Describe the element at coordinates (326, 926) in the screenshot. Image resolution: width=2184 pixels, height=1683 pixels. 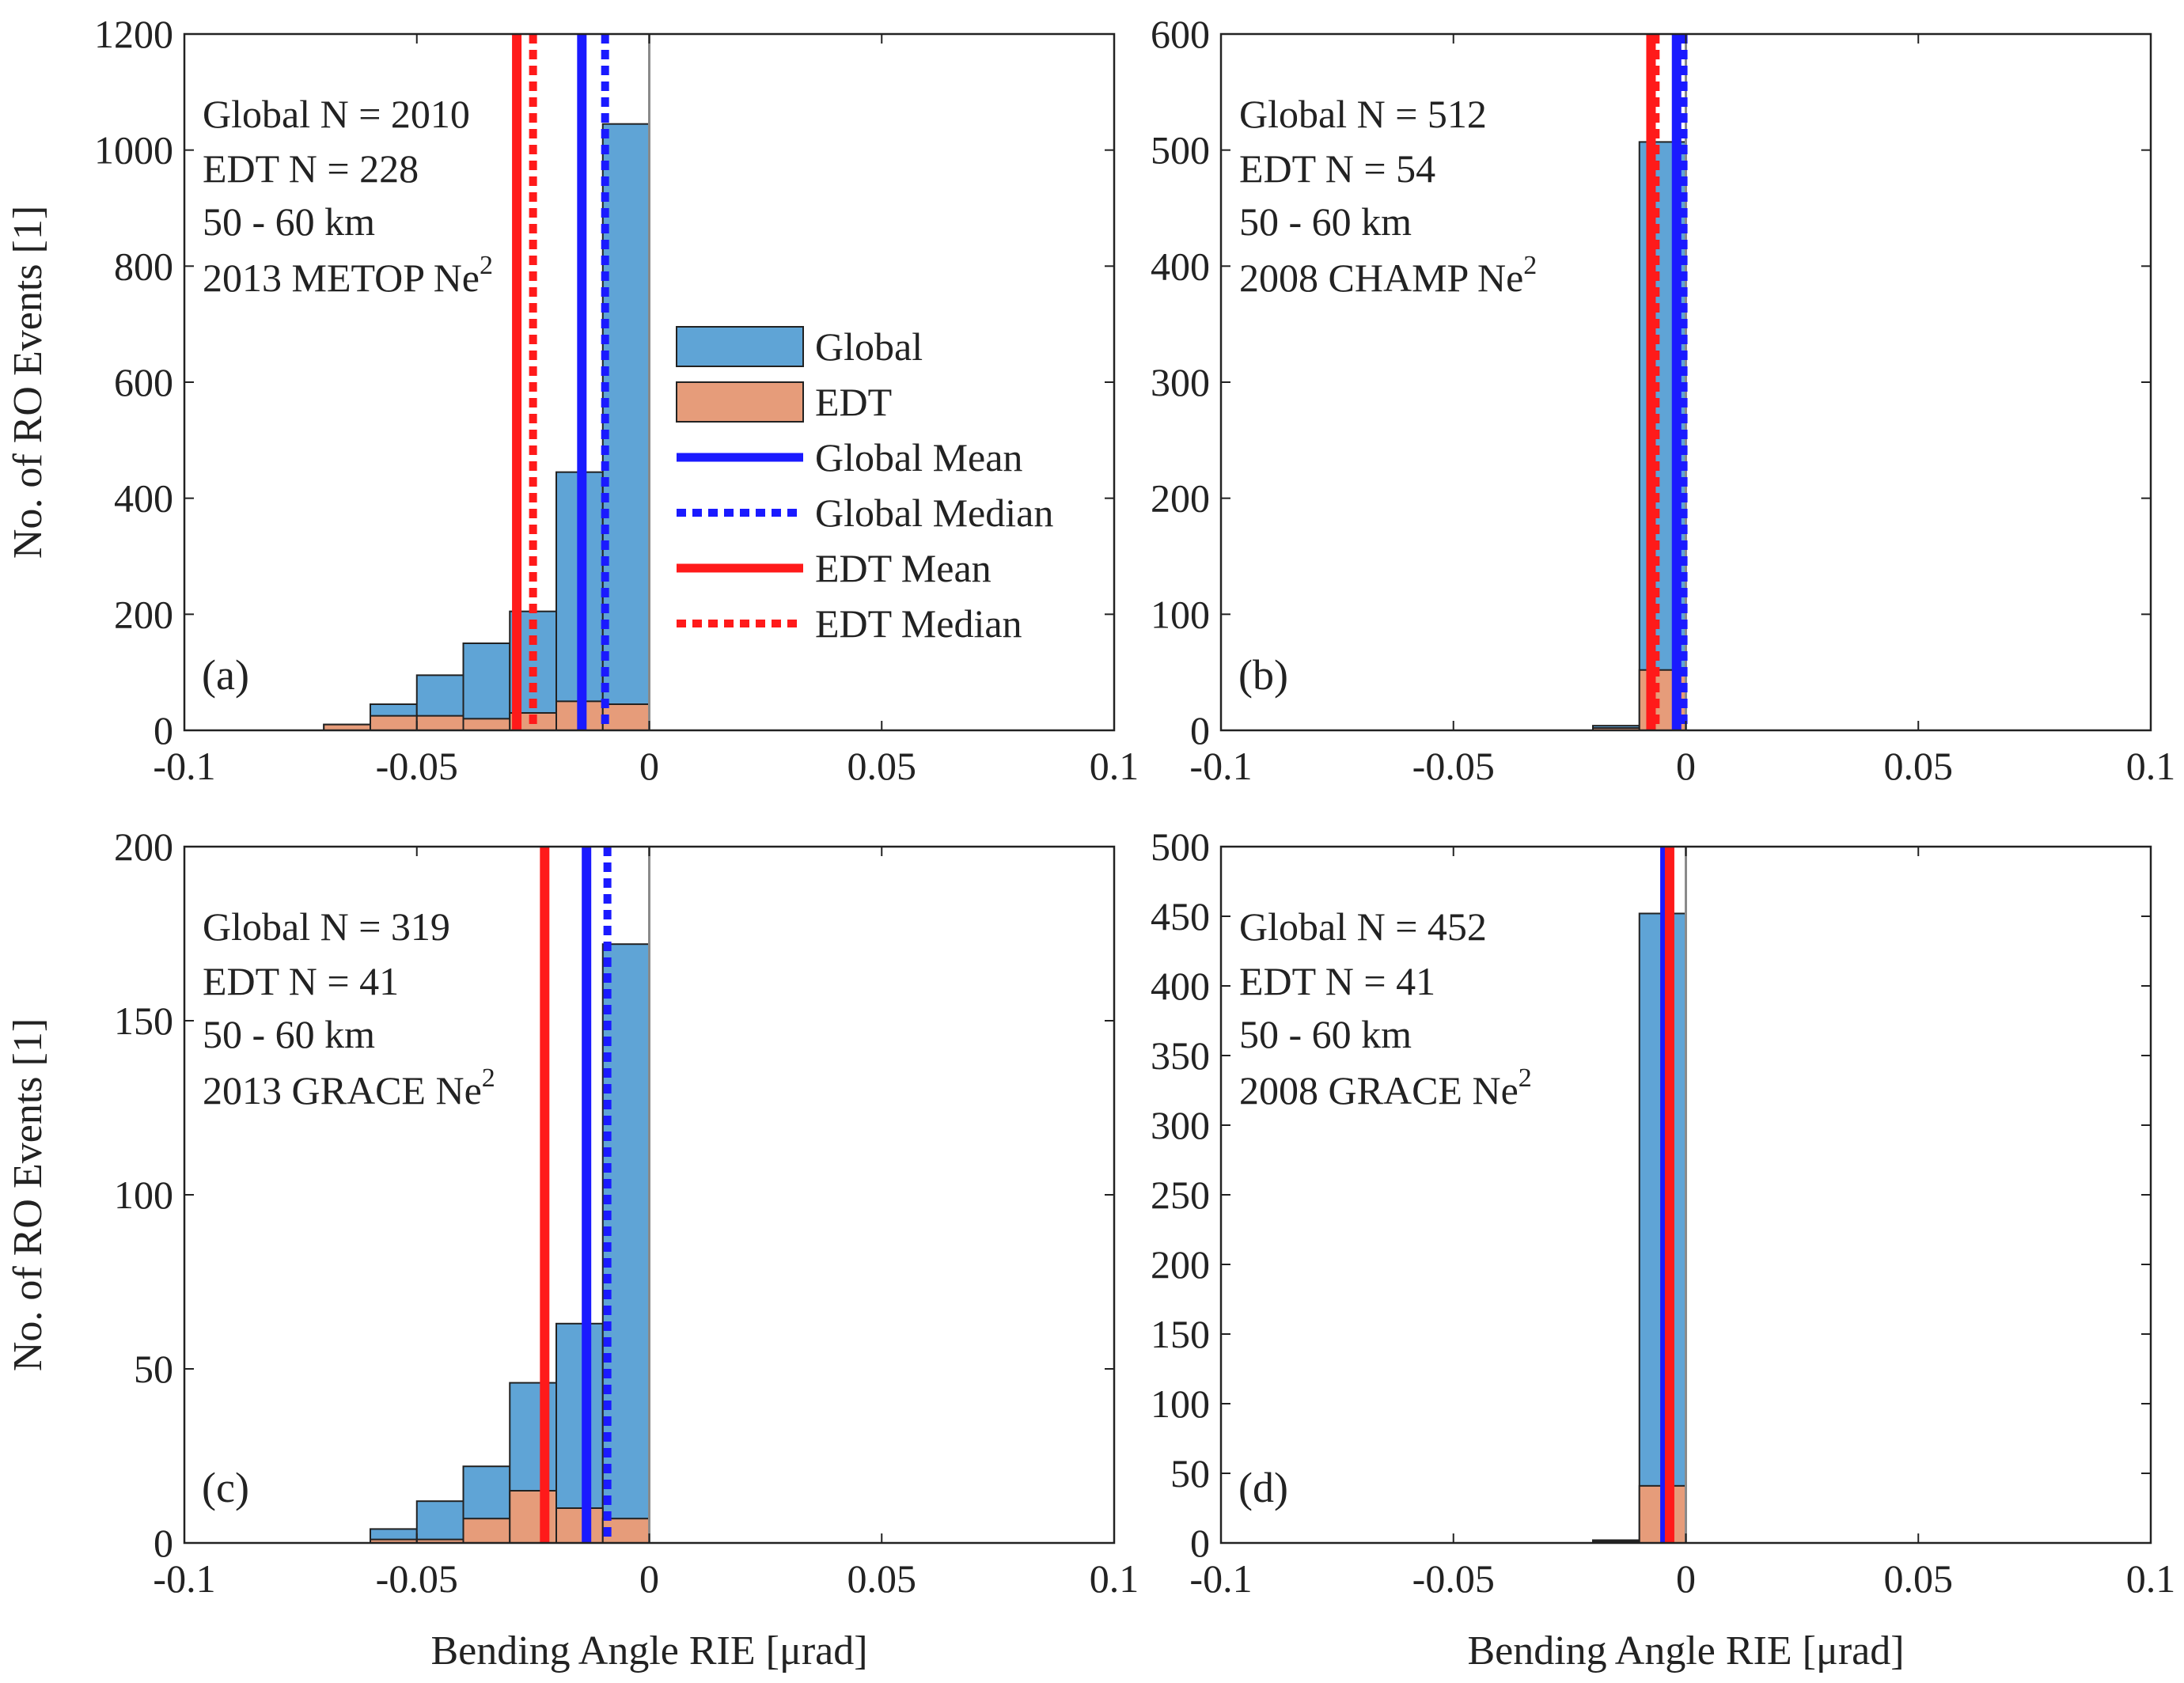
I see `annotation-line-1: Global N = 319` at that location.